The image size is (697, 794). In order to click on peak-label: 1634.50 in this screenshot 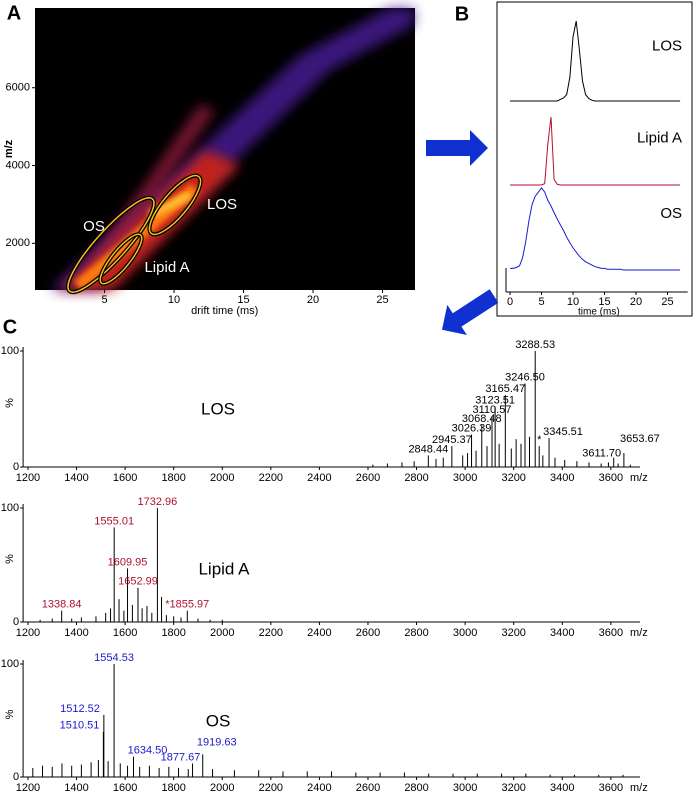, I will do `click(148, 751)`.